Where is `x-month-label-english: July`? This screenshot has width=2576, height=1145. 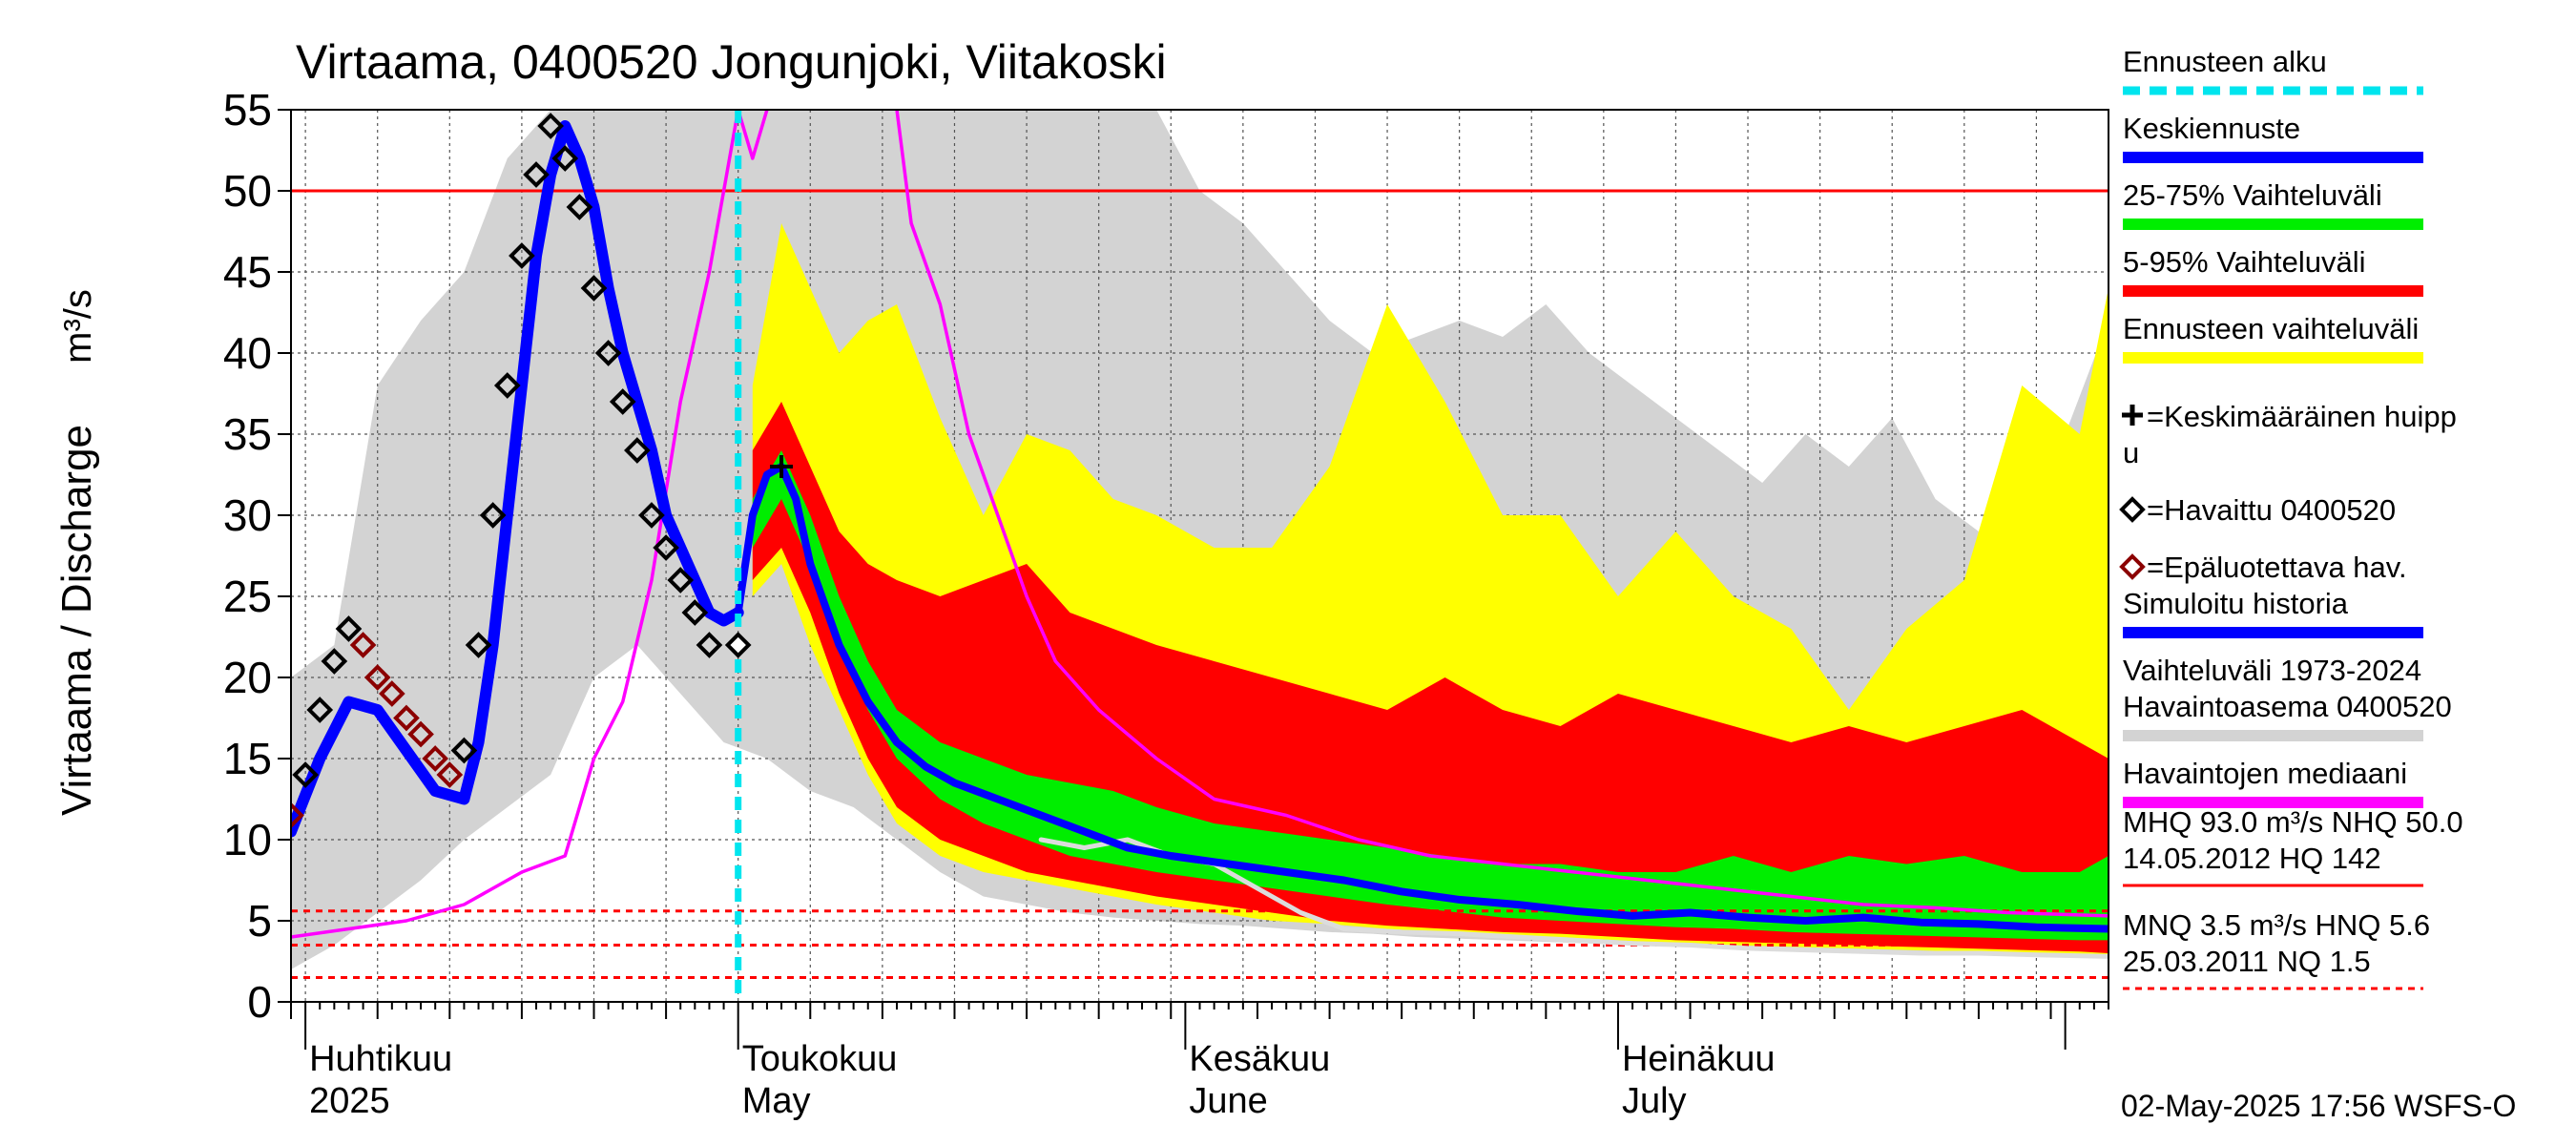 x-month-label-english: July is located at coordinates (1654, 1101).